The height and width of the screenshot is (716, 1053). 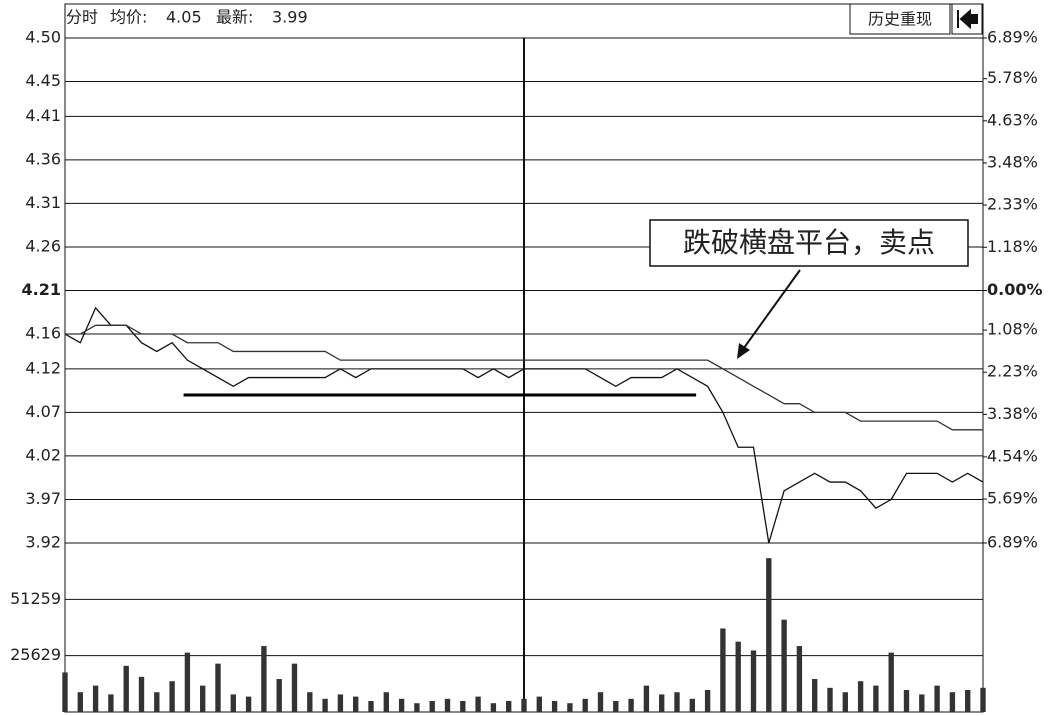 What do you see at coordinates (82, 17) in the screenshot?
I see `header-title: 分时` at bounding box center [82, 17].